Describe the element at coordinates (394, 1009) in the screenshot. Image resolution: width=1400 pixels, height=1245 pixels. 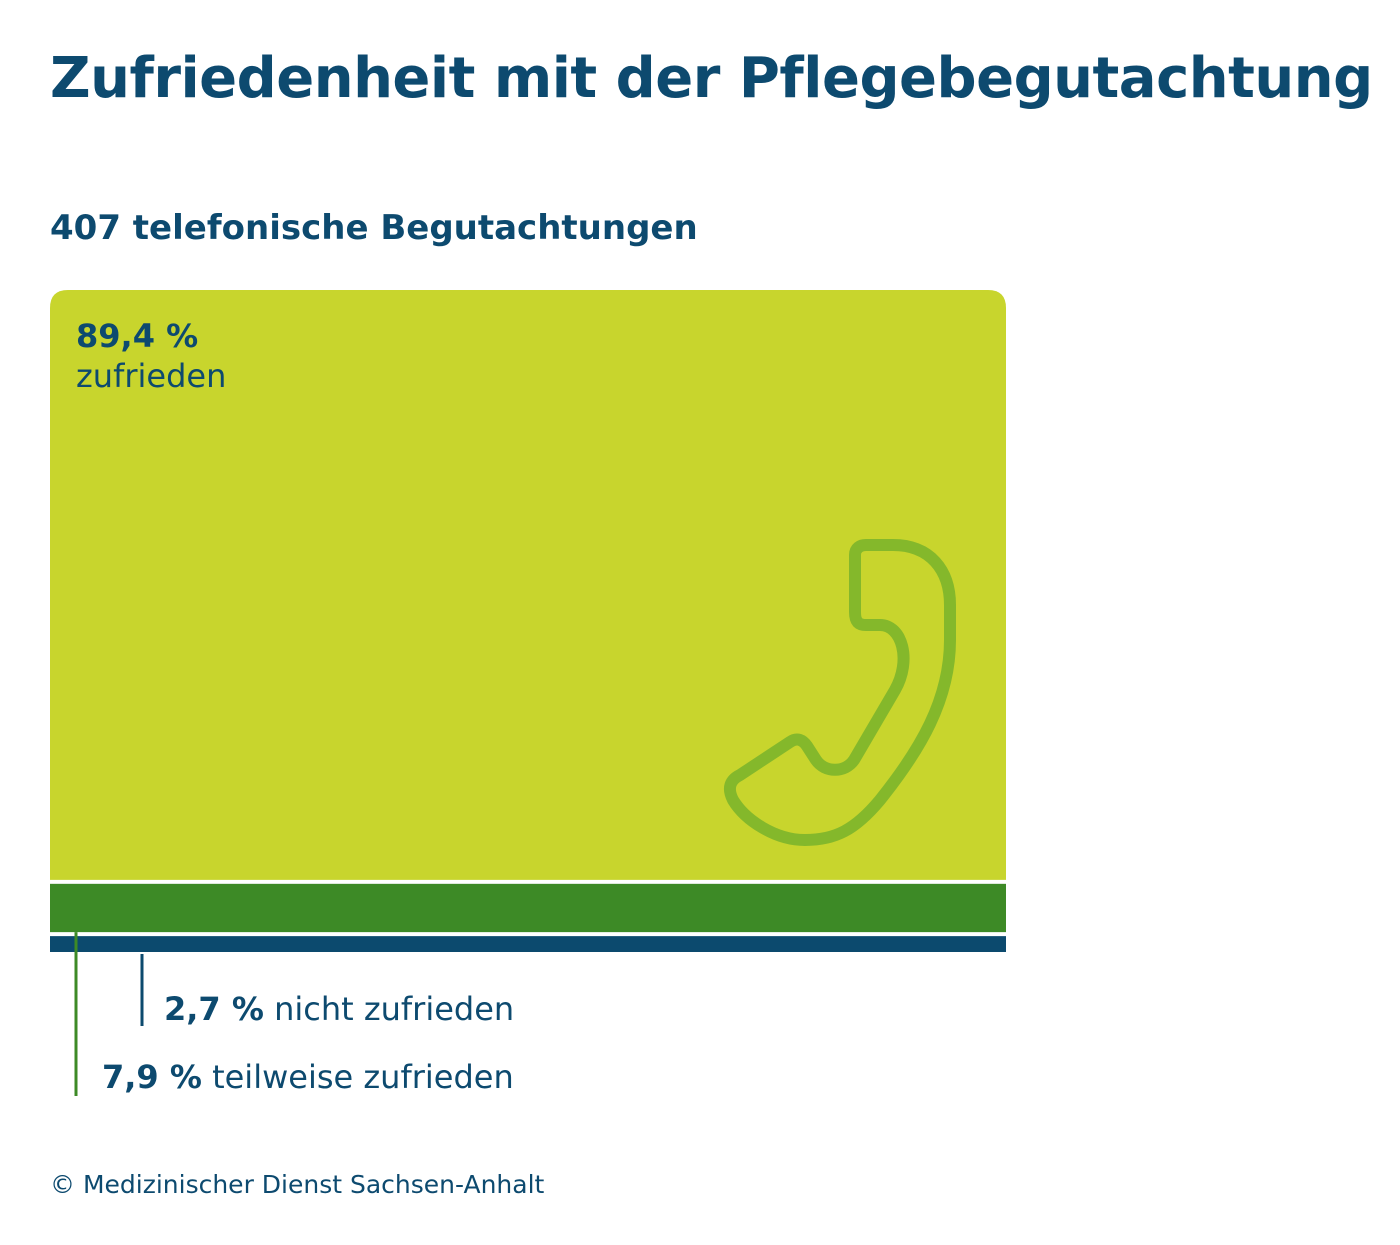
I see `label-nicht-text: nicht zufrieden` at that location.